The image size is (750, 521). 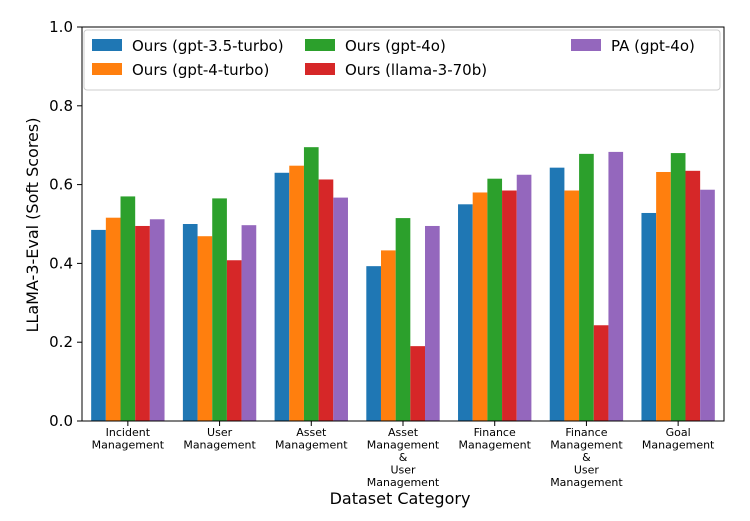 I want to click on legend-label-5: PA (gpt-4o), so click(x=653, y=46).